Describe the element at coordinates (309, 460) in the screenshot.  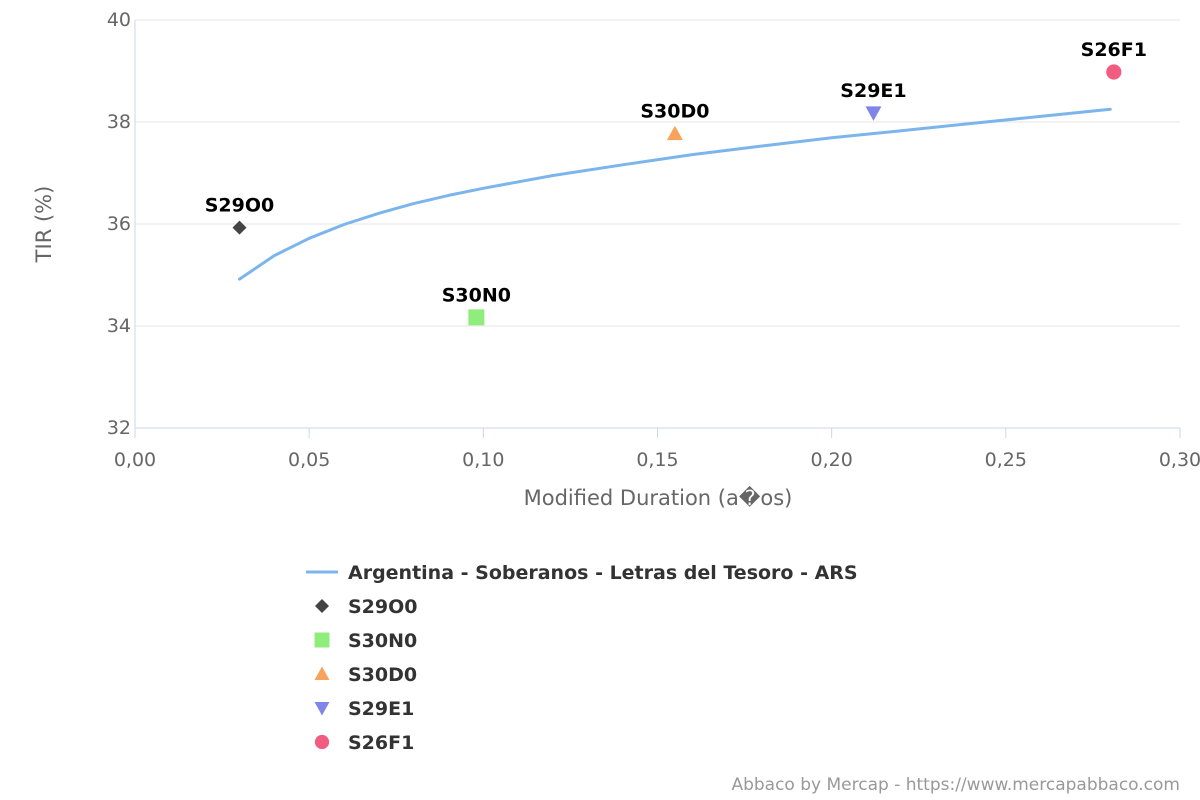
I see `x-tick-label: 0,05` at that location.